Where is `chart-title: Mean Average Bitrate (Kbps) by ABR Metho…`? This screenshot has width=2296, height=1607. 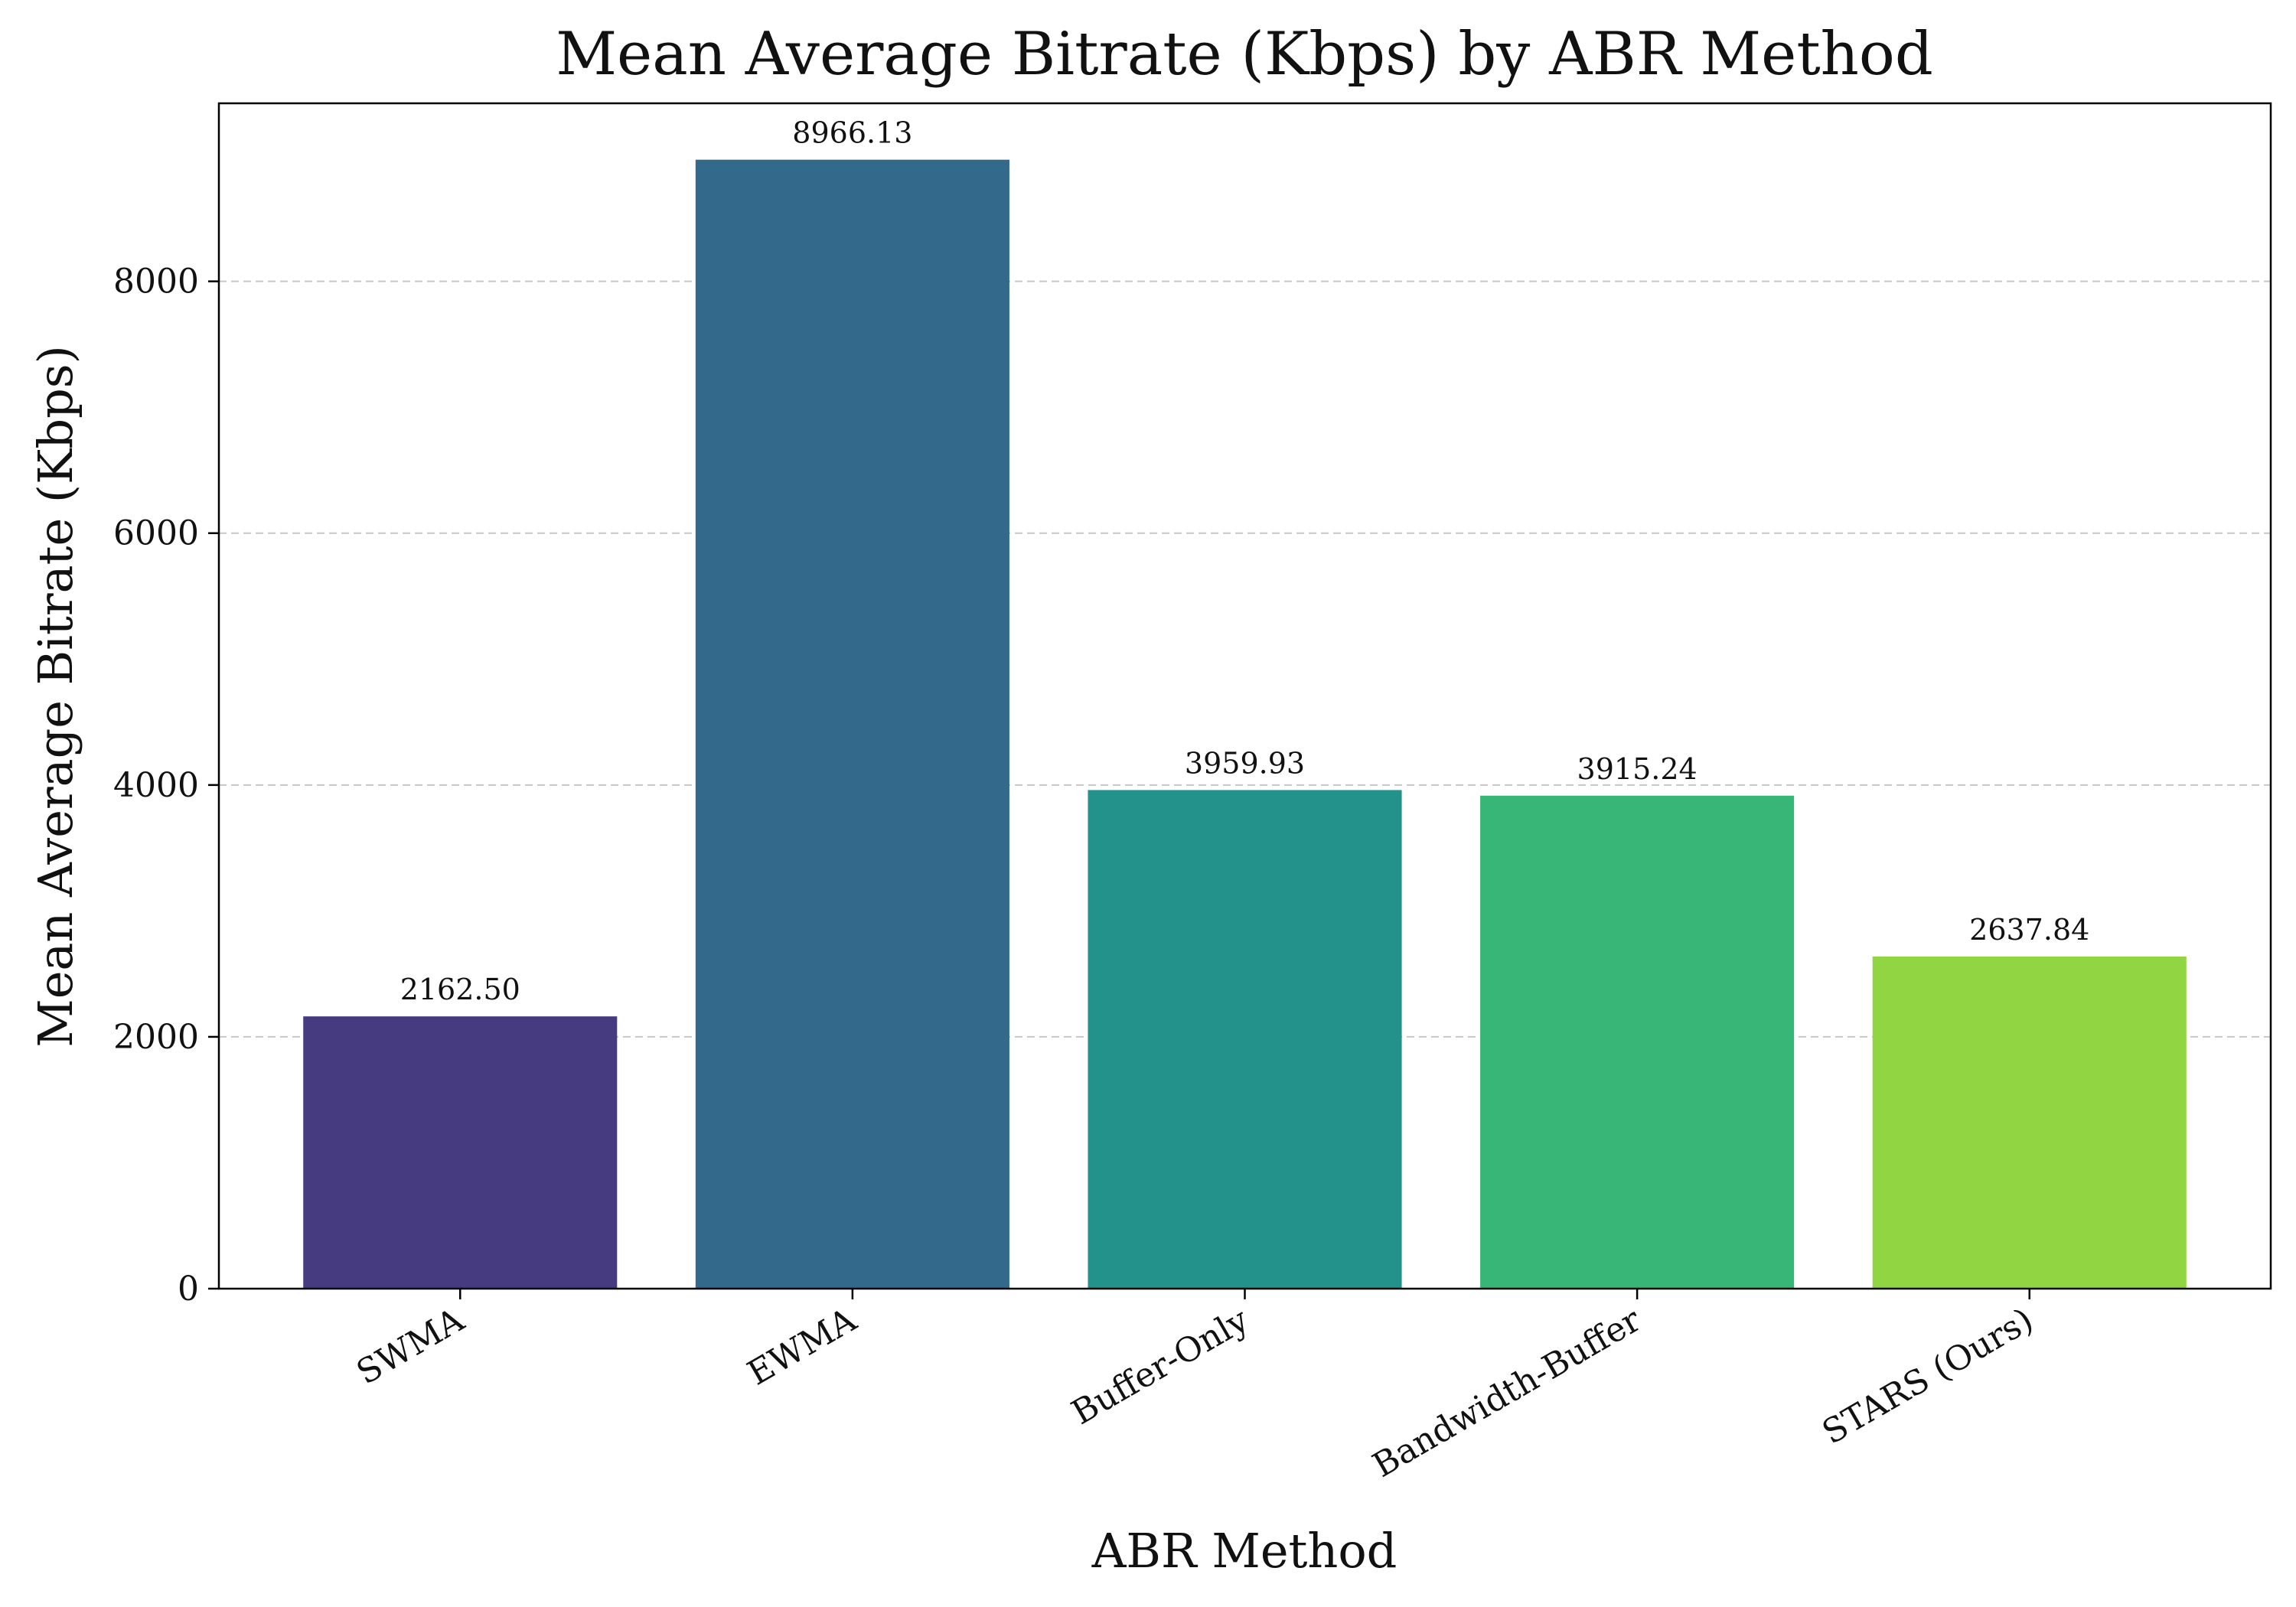 chart-title: Mean Average Bitrate (Kbps) by ABR Metho… is located at coordinates (1244, 55).